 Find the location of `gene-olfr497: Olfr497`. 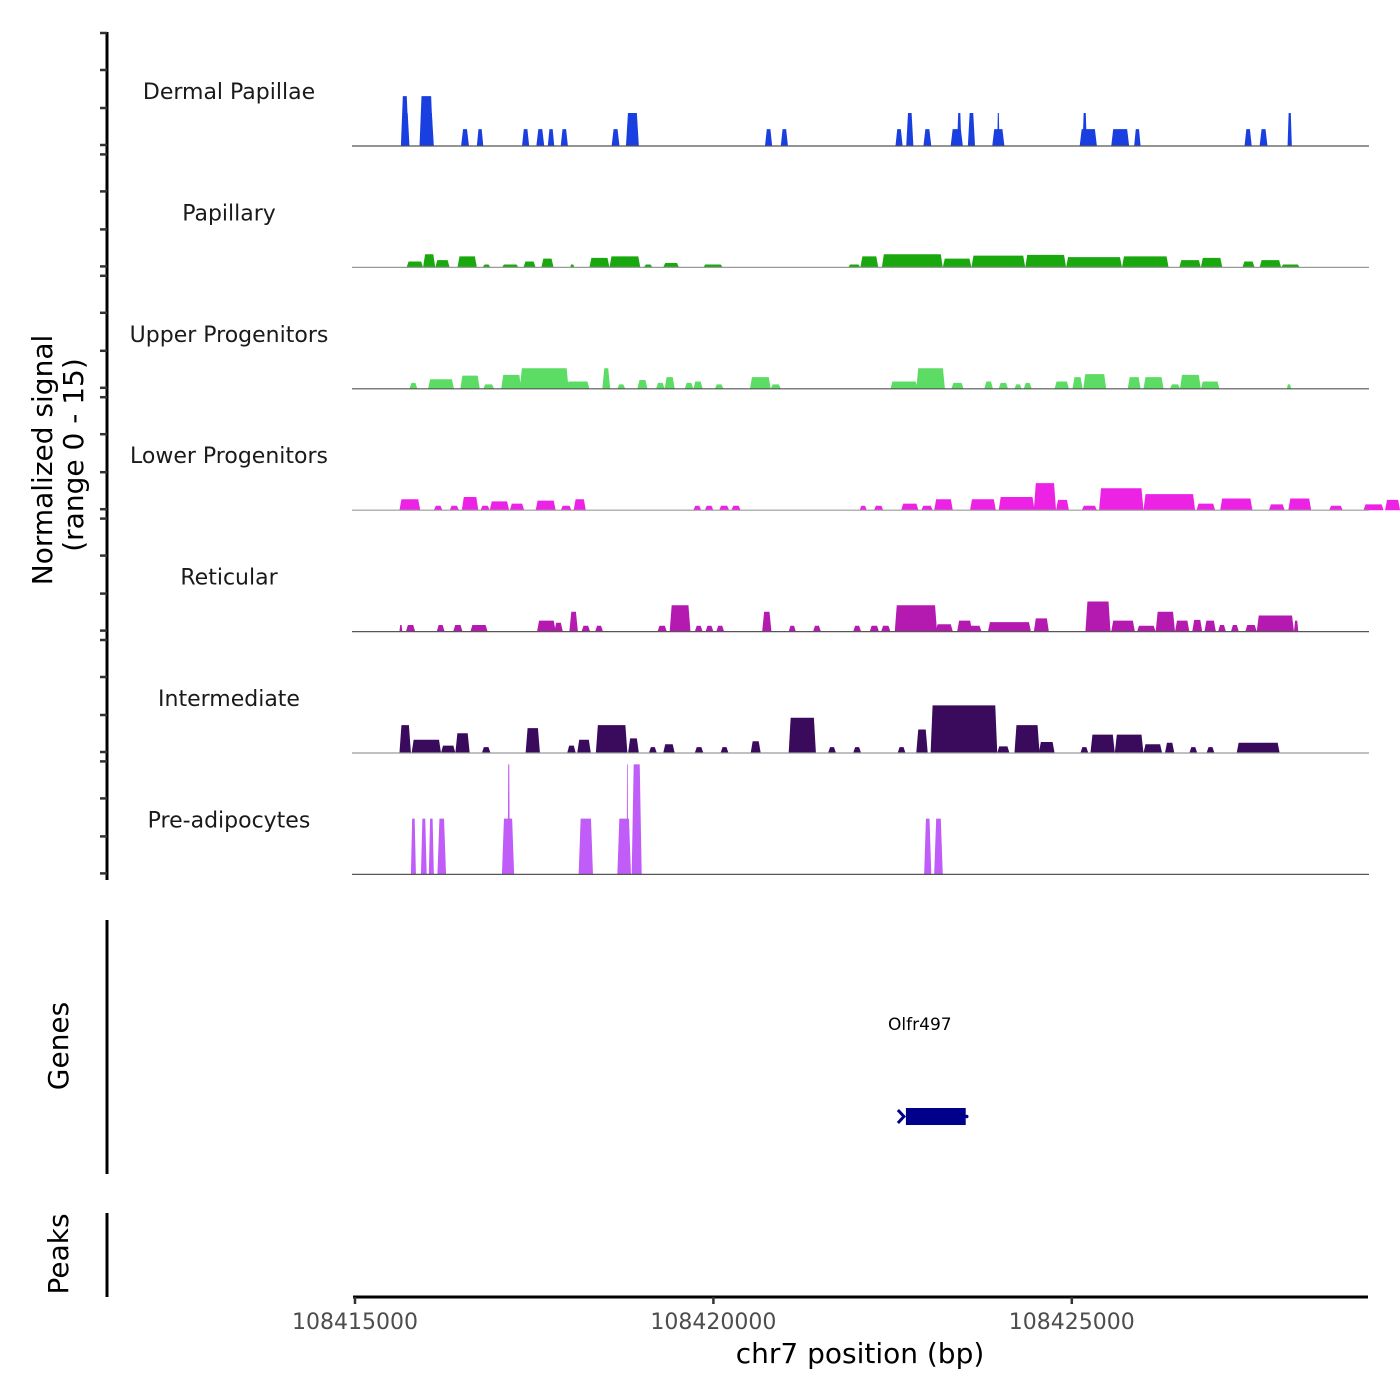

gene-olfr497: Olfr497 is located at coordinates (928, 1070).